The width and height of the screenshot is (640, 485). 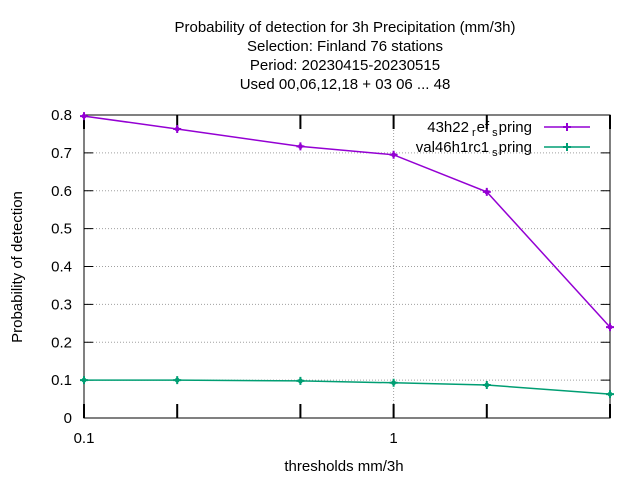 I want to click on y-tick-label: 0.3, so click(x=61, y=304).